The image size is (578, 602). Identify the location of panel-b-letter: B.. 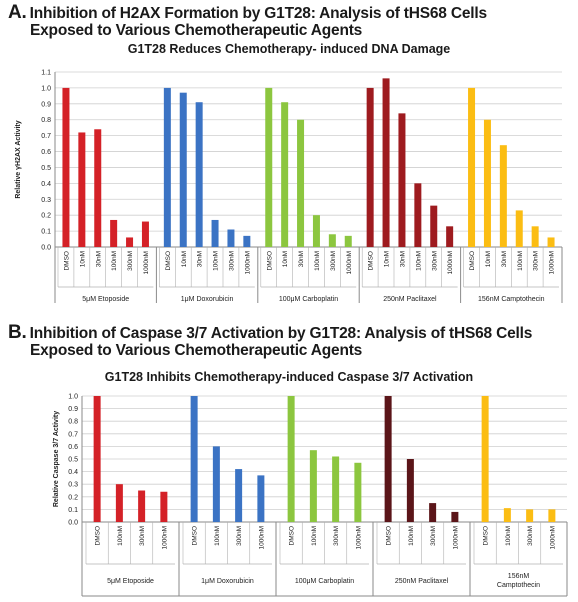
(17, 332).